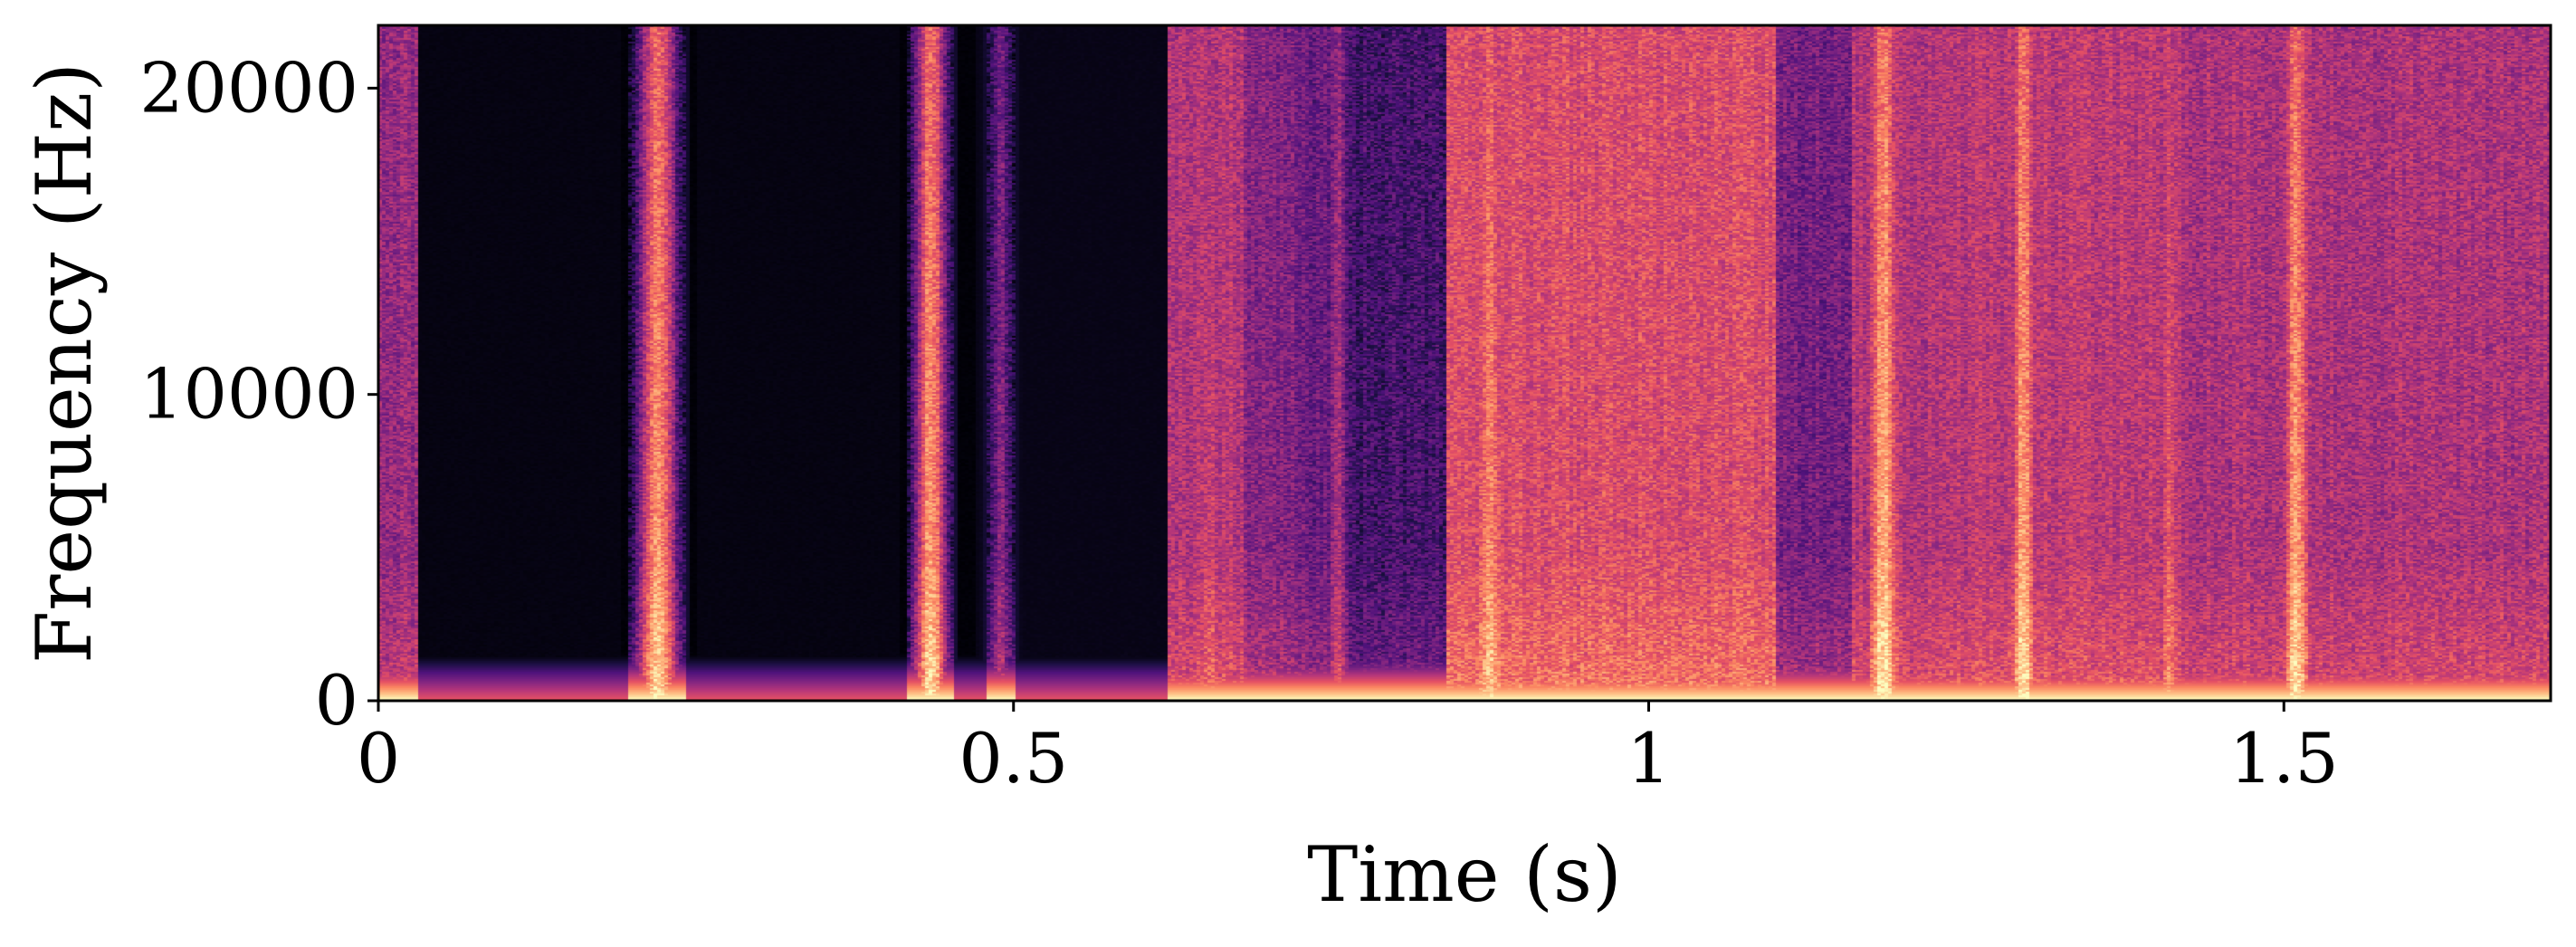 The image size is (2576, 947). Describe the element at coordinates (1014, 758) in the screenshot. I see `x-tick-label: 0.5` at that location.